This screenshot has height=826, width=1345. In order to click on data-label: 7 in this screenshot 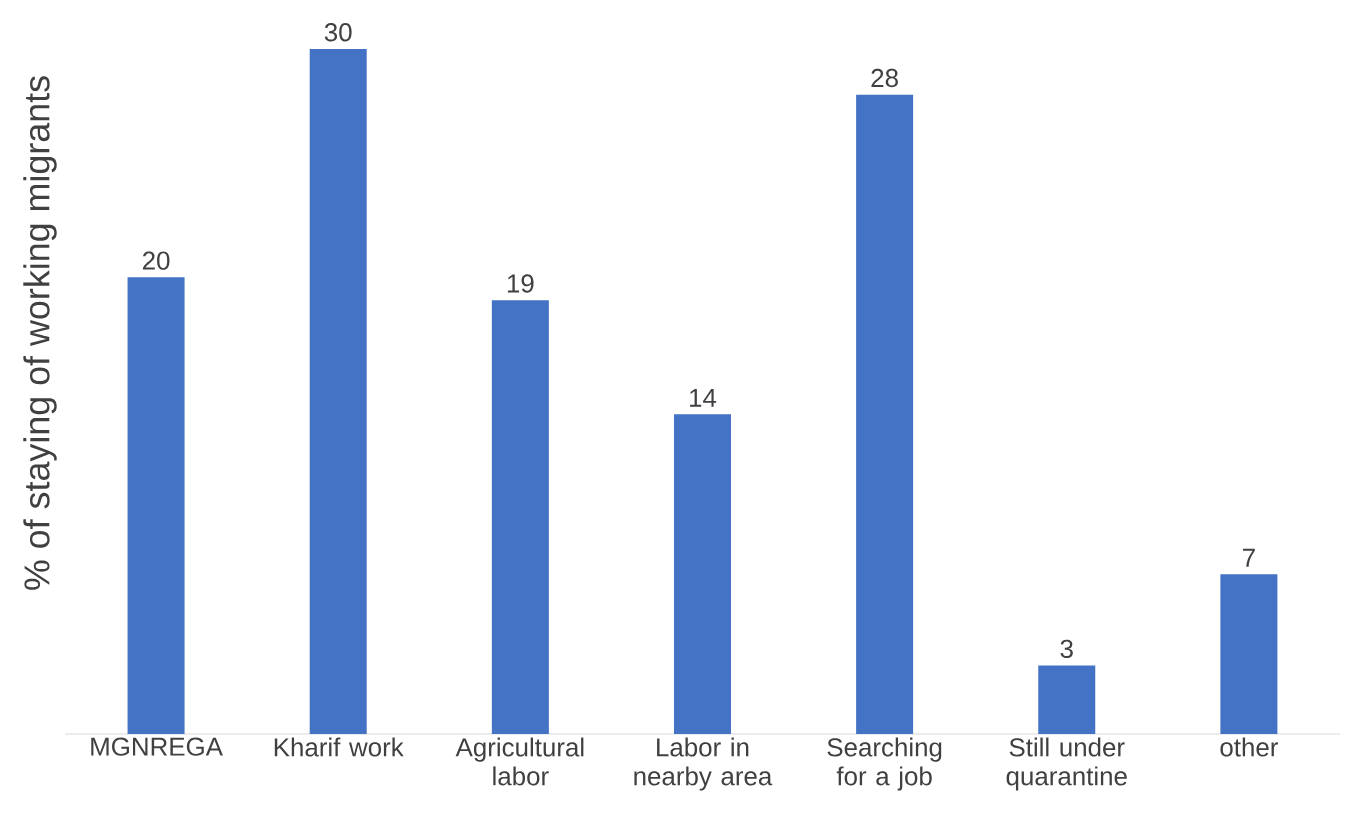, I will do `click(1249, 557)`.